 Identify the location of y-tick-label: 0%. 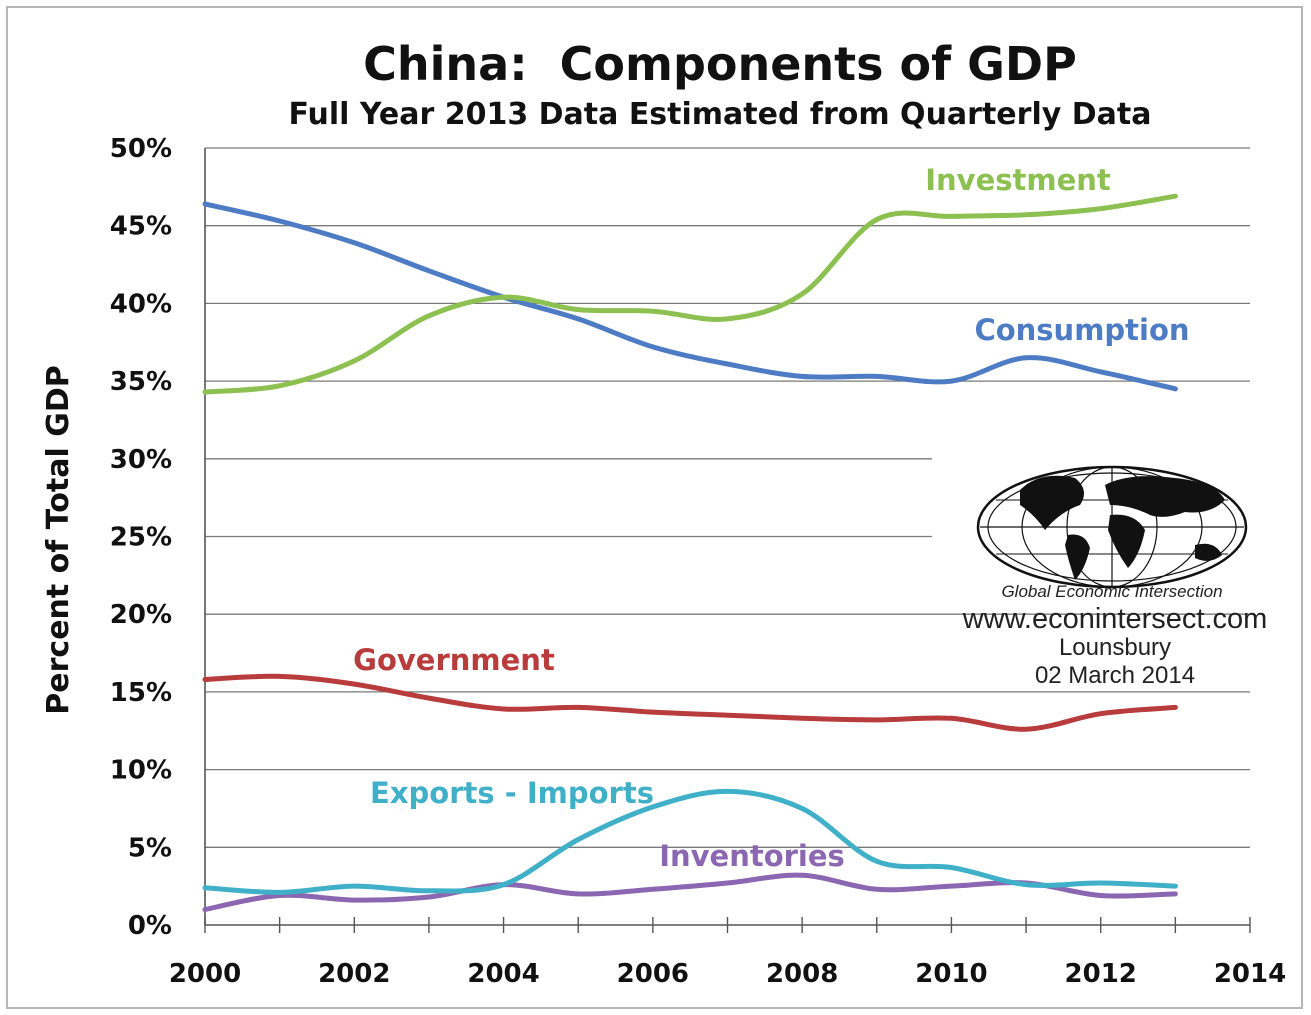
(150, 926).